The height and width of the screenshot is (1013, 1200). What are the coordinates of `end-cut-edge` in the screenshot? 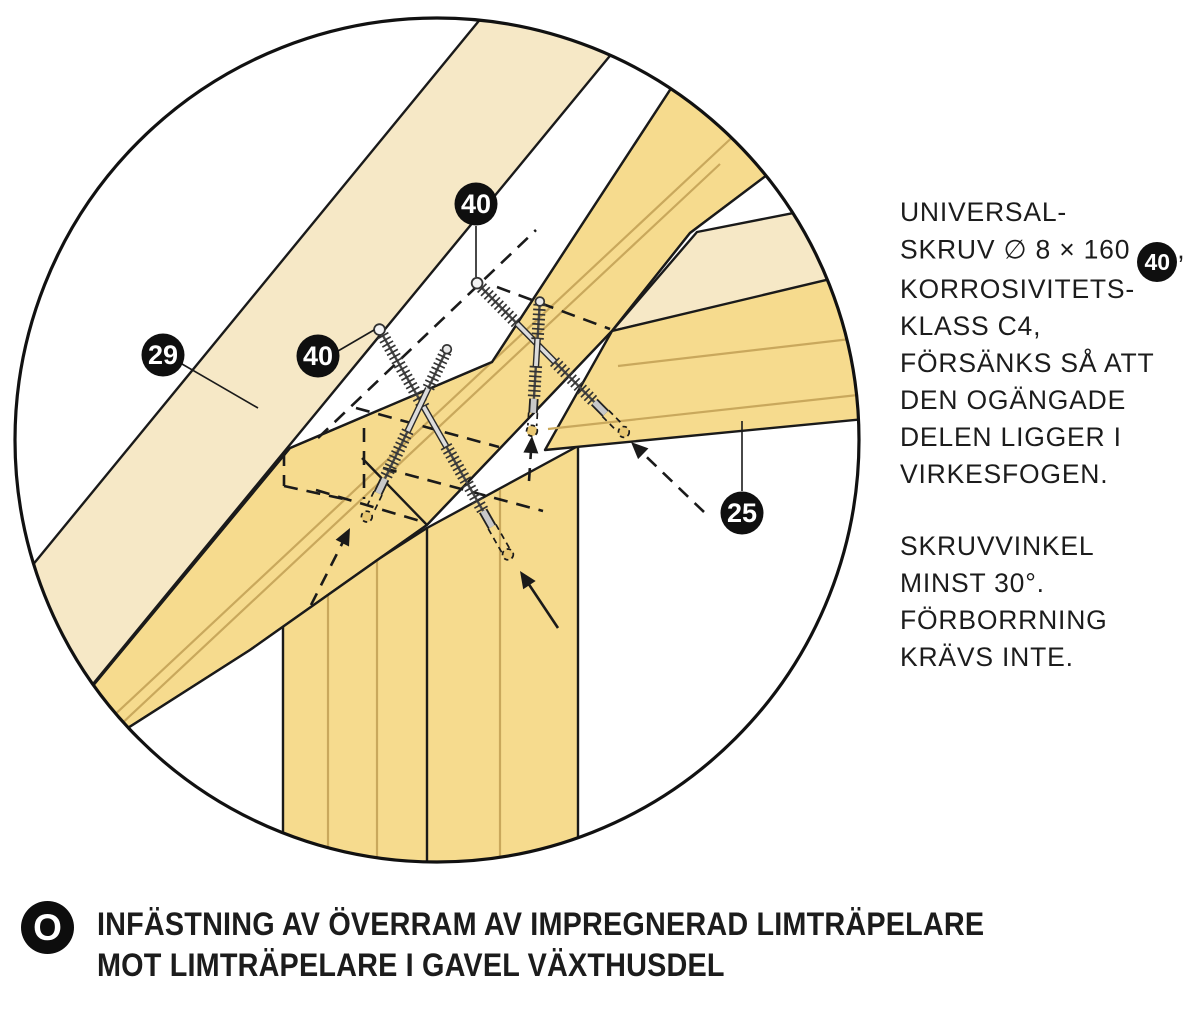 It's located at (394, 491).